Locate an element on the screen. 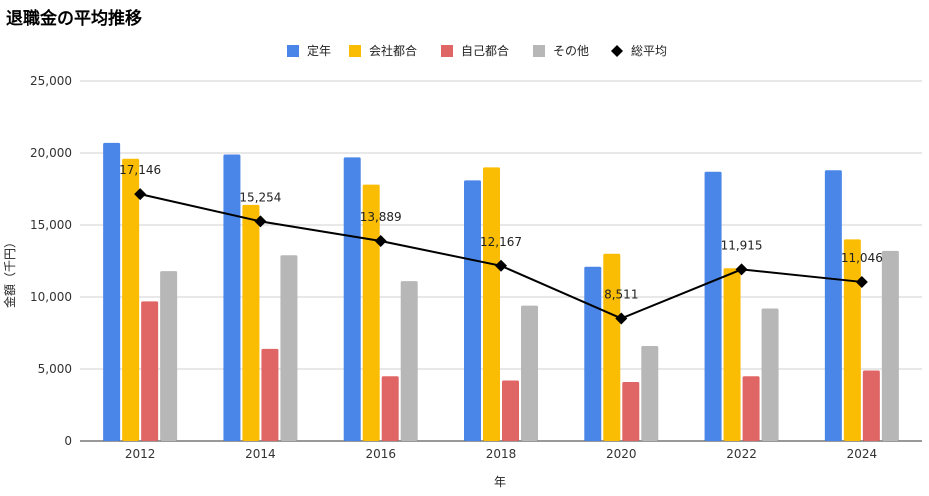 The image size is (929, 496). legend-marker is located at coordinates (617, 51).